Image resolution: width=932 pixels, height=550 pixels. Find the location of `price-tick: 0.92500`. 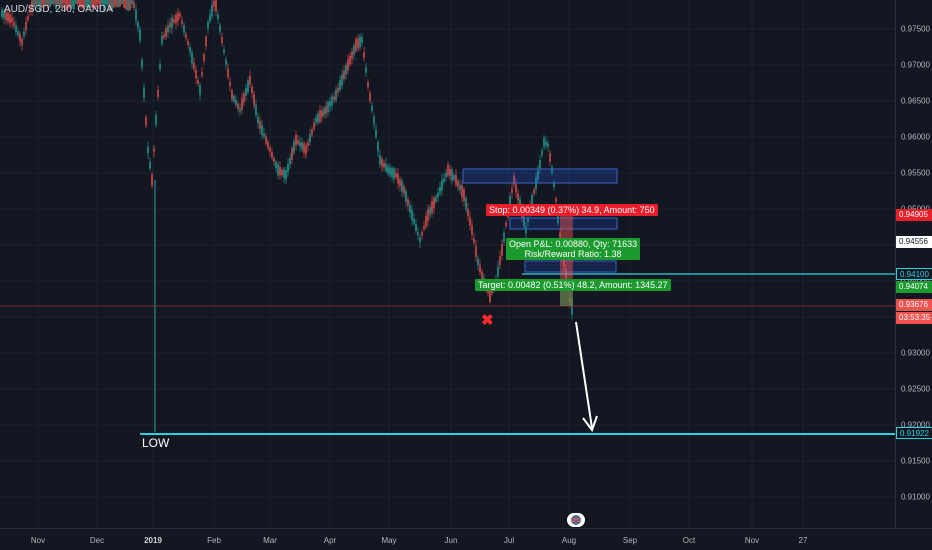

price-tick: 0.92500 is located at coordinates (915, 389).